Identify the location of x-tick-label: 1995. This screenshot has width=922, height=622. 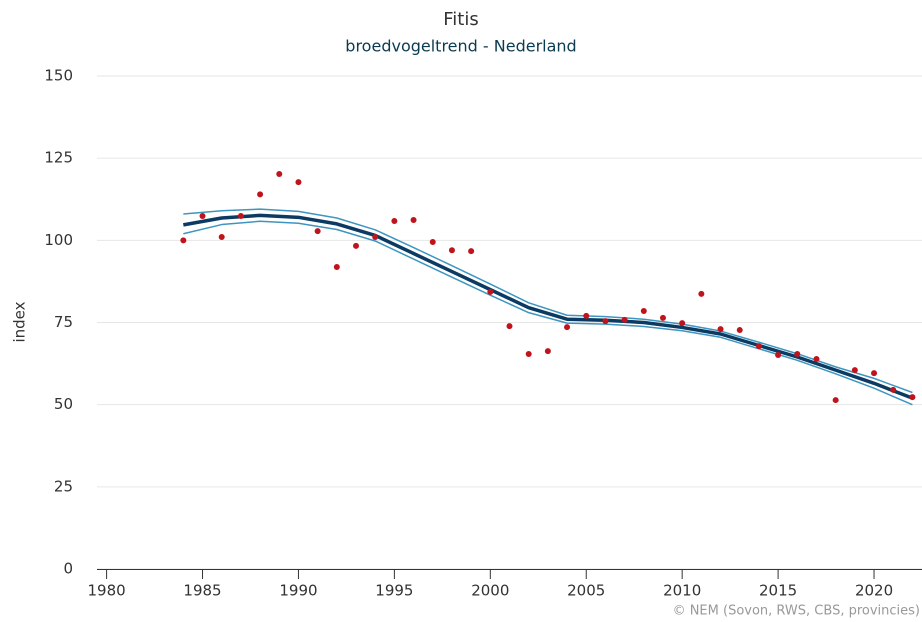
(394, 591).